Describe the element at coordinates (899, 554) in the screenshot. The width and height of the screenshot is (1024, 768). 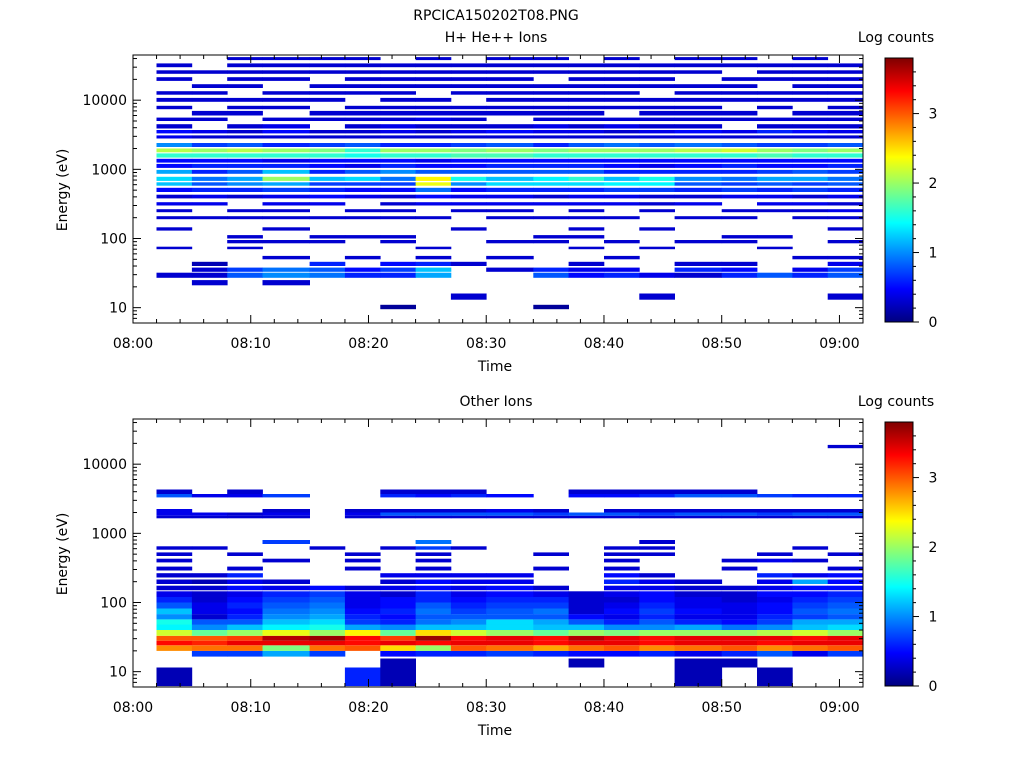
I see `colorbar` at that location.